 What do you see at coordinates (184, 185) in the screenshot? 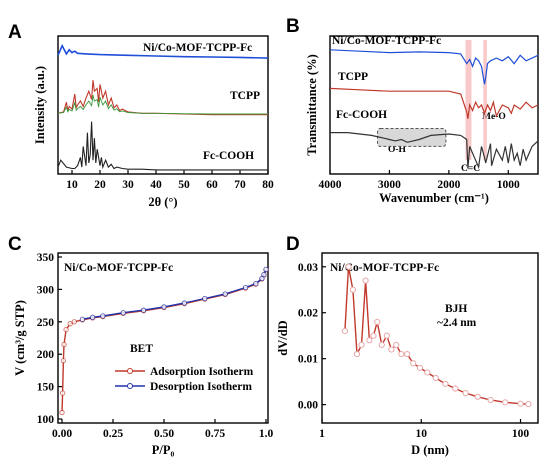
I see `chart-a-xtick-label: 50` at bounding box center [184, 185].